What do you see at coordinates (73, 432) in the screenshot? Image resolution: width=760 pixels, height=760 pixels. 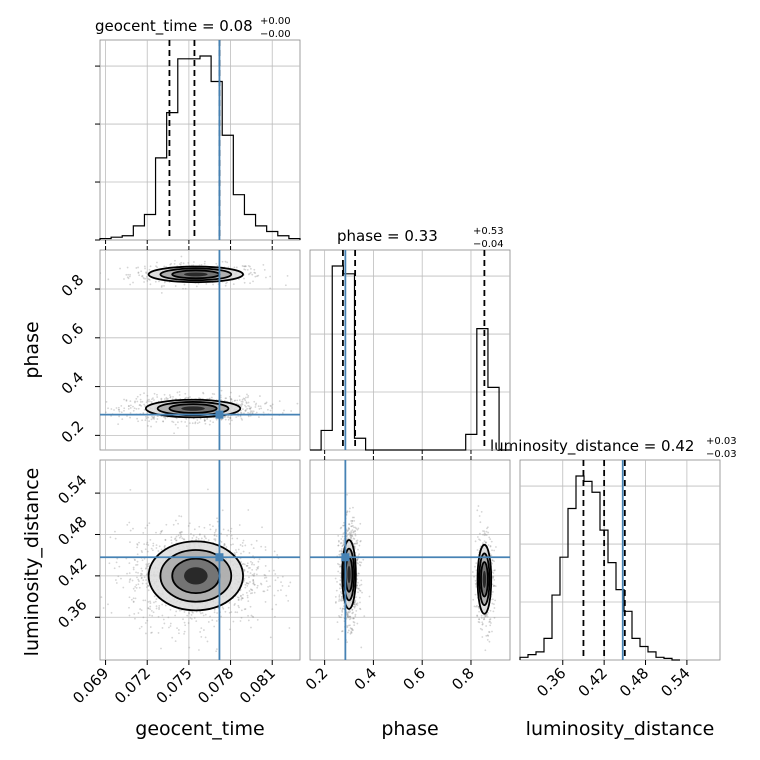 I see `ytick-label: 0.2` at bounding box center [73, 432].